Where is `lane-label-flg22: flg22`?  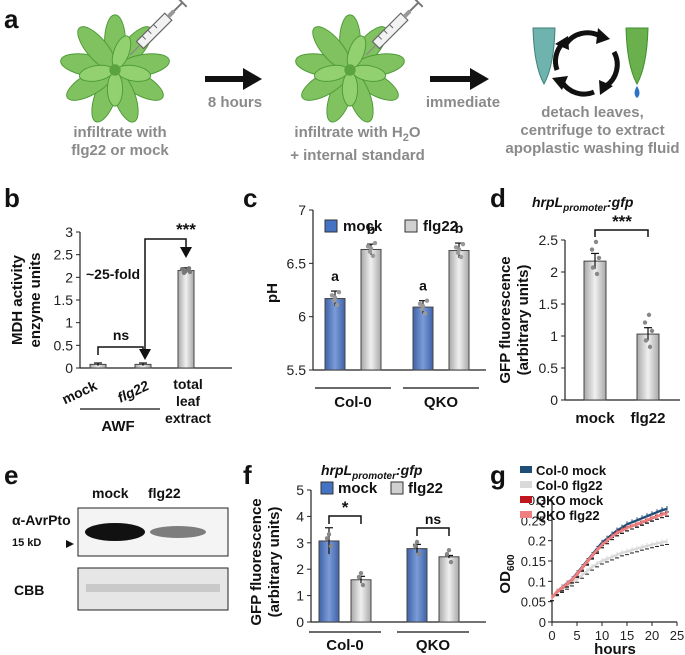 lane-label-flg22: flg22 is located at coordinates (164, 493).